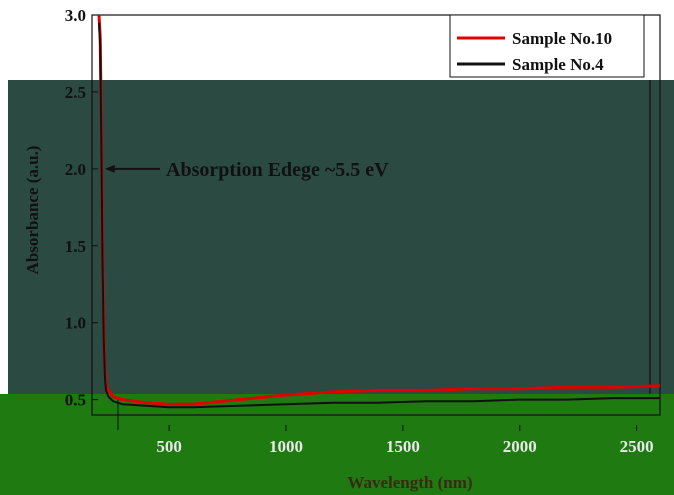 Image resolution: width=674 pixels, height=495 pixels. I want to click on x-tick-label: 1000, so click(286, 446).